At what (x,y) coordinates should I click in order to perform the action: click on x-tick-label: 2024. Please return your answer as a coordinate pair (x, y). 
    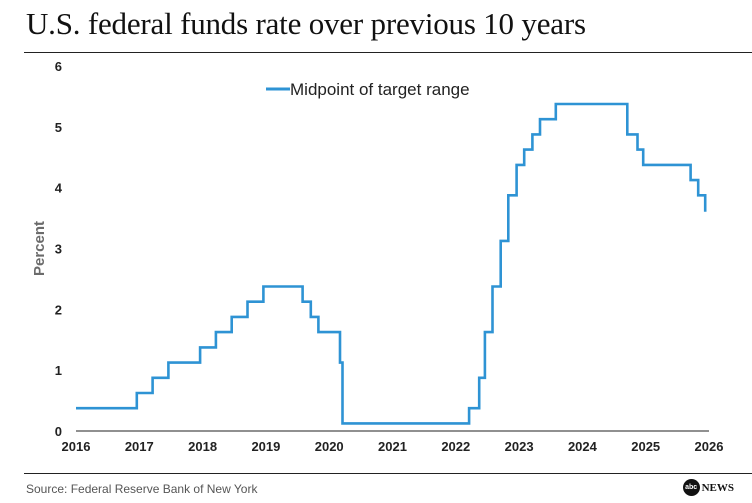
    Looking at the image, I should click on (583, 446).